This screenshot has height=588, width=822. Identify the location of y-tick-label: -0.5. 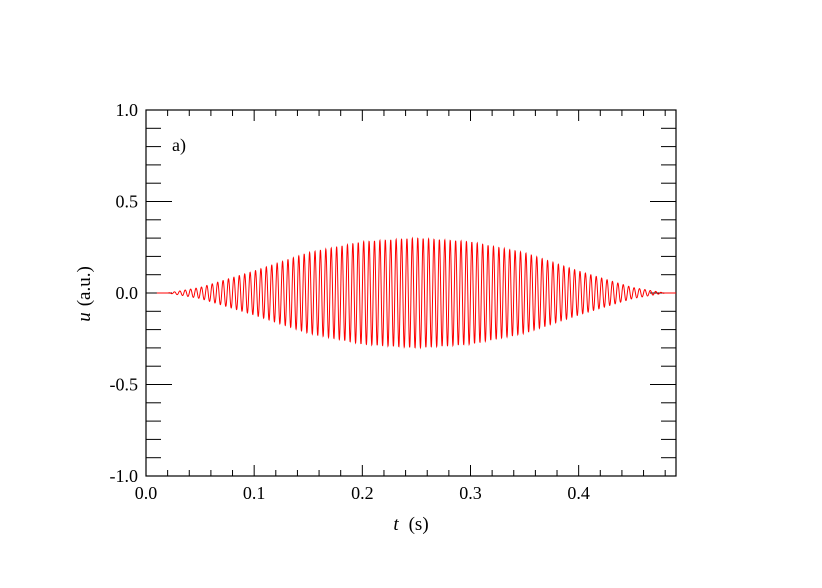
(124, 385).